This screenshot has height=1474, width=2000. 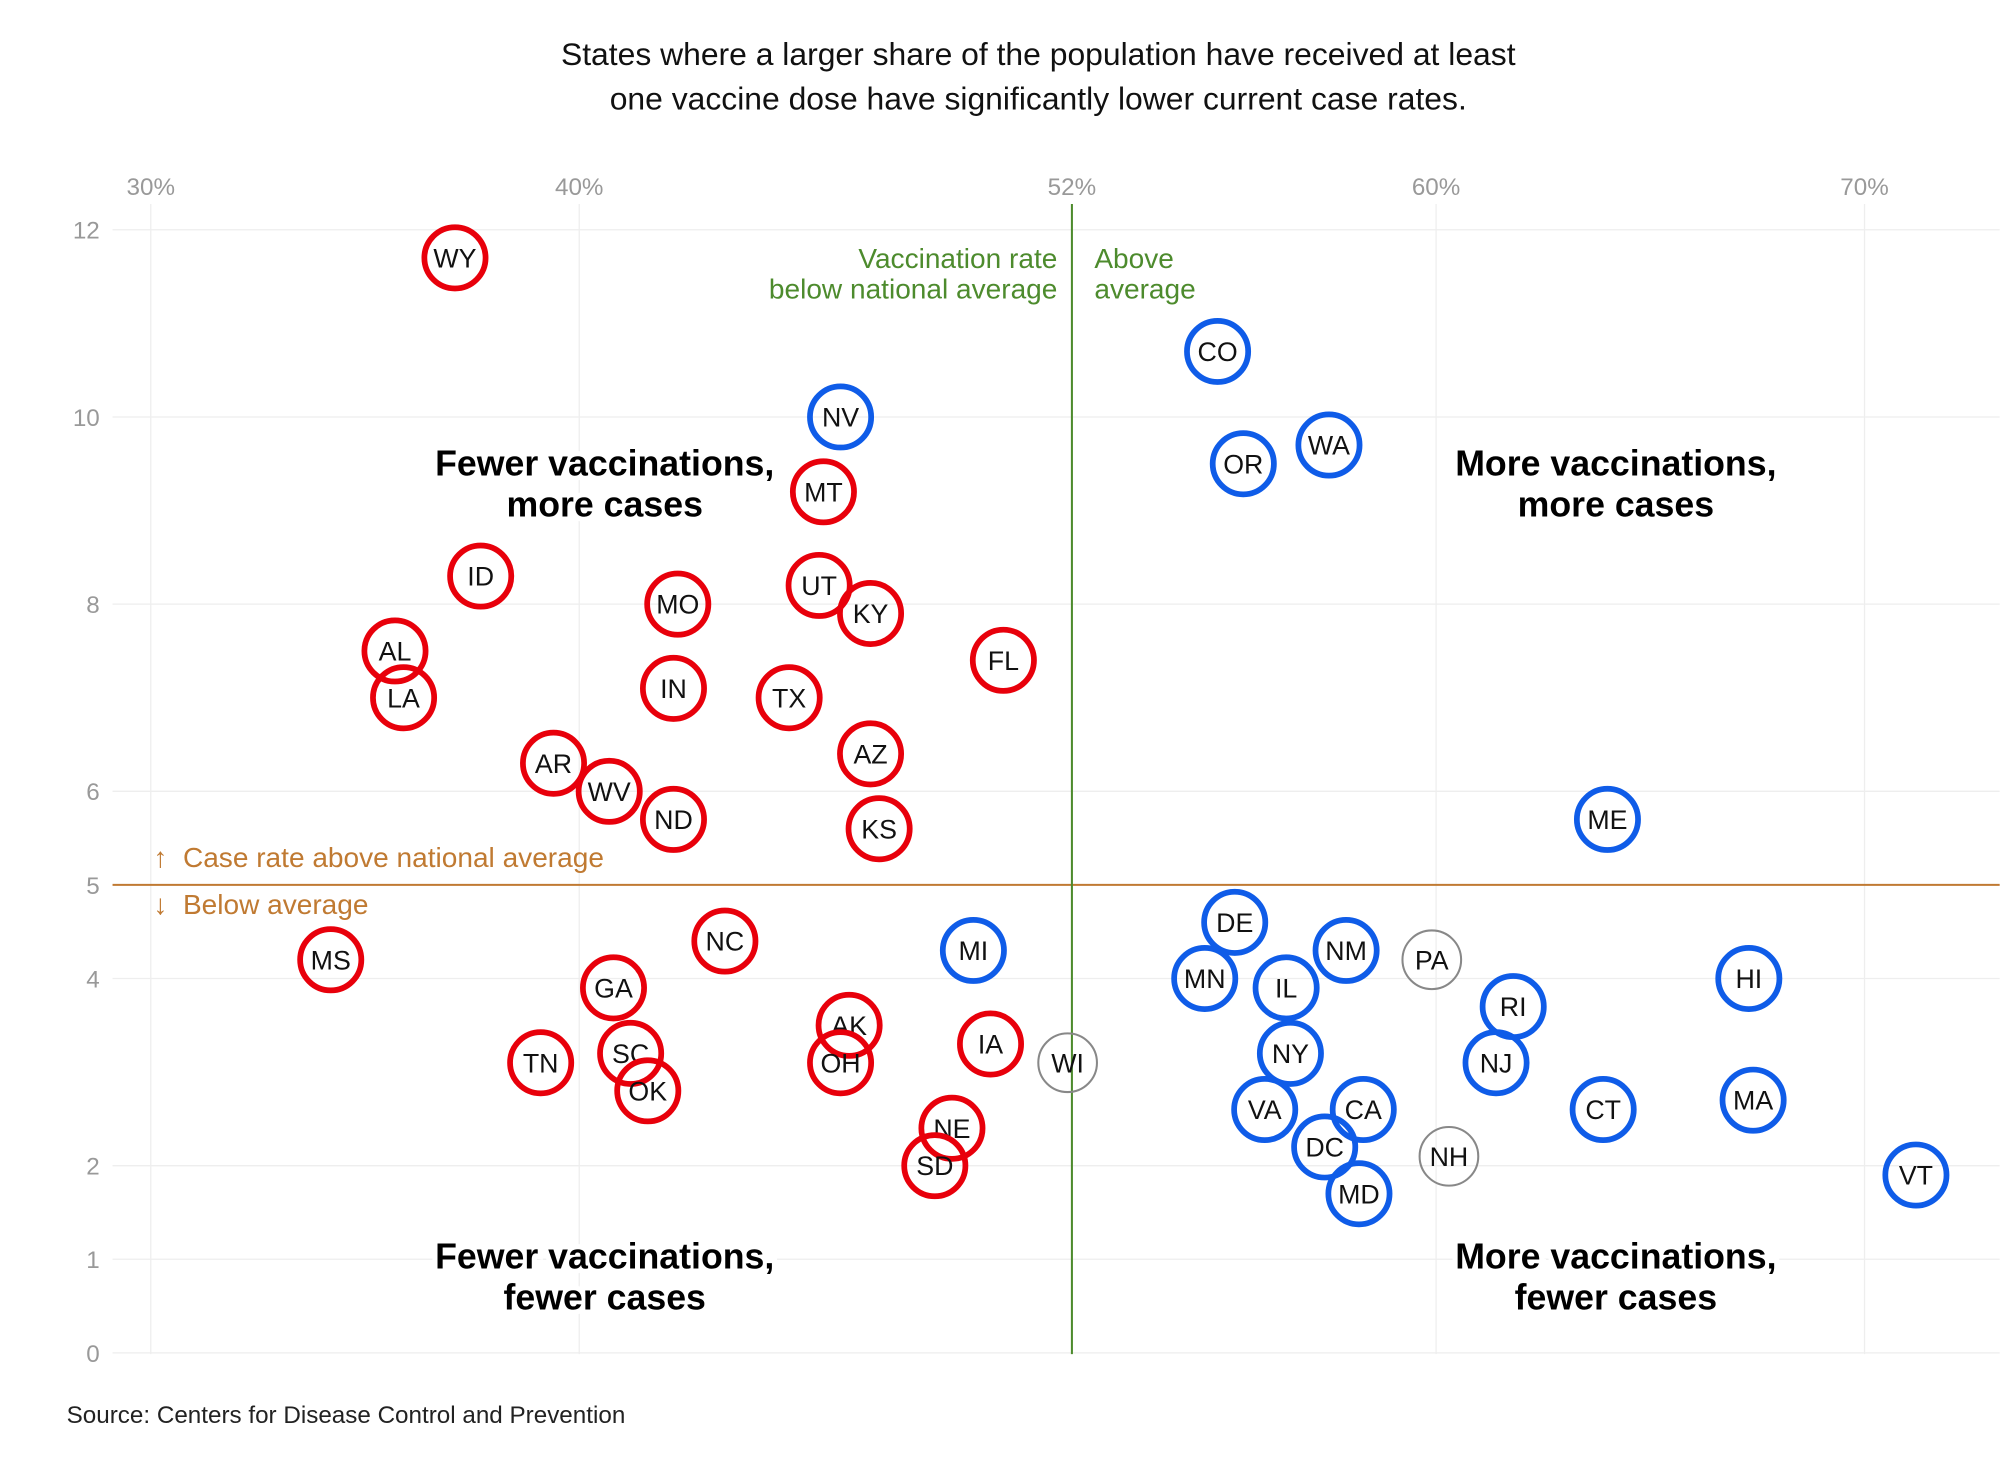 What do you see at coordinates (1615, 1257) in the screenshot?
I see `quadrant-bottom-right-1: More vaccinations,` at bounding box center [1615, 1257].